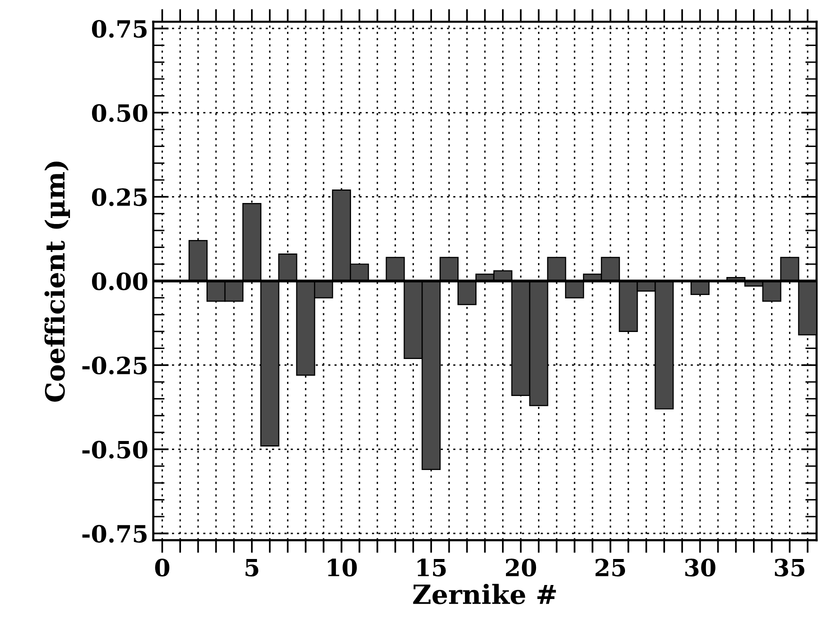 The height and width of the screenshot is (640, 824). What do you see at coordinates (432, 567) in the screenshot?
I see `x-tick-label: 15` at bounding box center [432, 567].